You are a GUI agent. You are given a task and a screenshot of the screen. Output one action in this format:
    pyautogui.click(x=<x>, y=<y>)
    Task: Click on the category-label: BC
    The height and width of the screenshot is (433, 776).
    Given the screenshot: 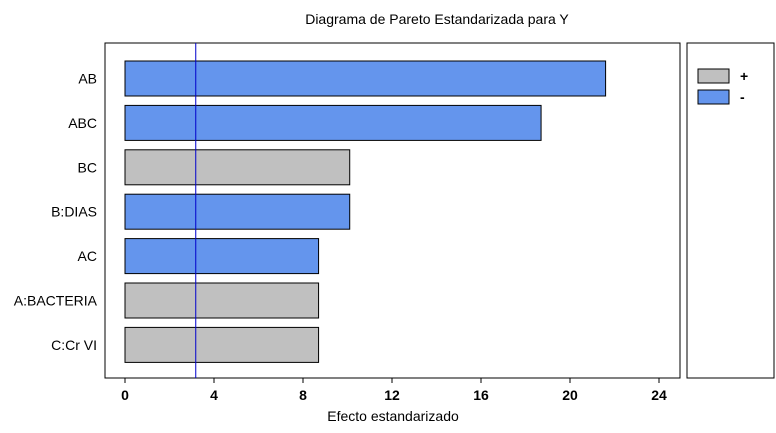 What is the action you would take?
    pyautogui.click(x=87, y=167)
    